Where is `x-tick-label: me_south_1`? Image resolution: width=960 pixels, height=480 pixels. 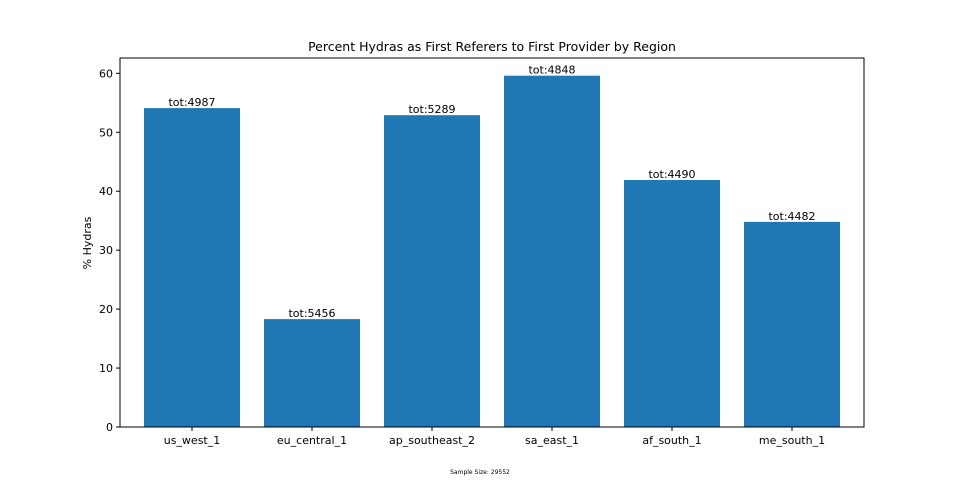
x-tick-label: me_south_1 is located at coordinates (792, 440).